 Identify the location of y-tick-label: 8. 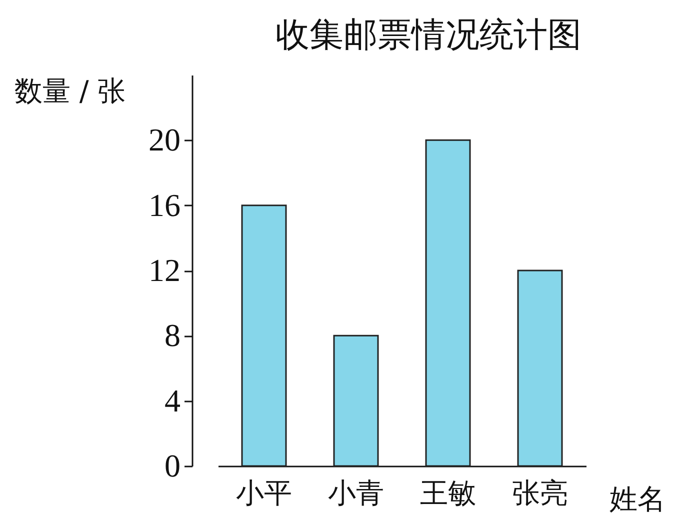
(172, 335).